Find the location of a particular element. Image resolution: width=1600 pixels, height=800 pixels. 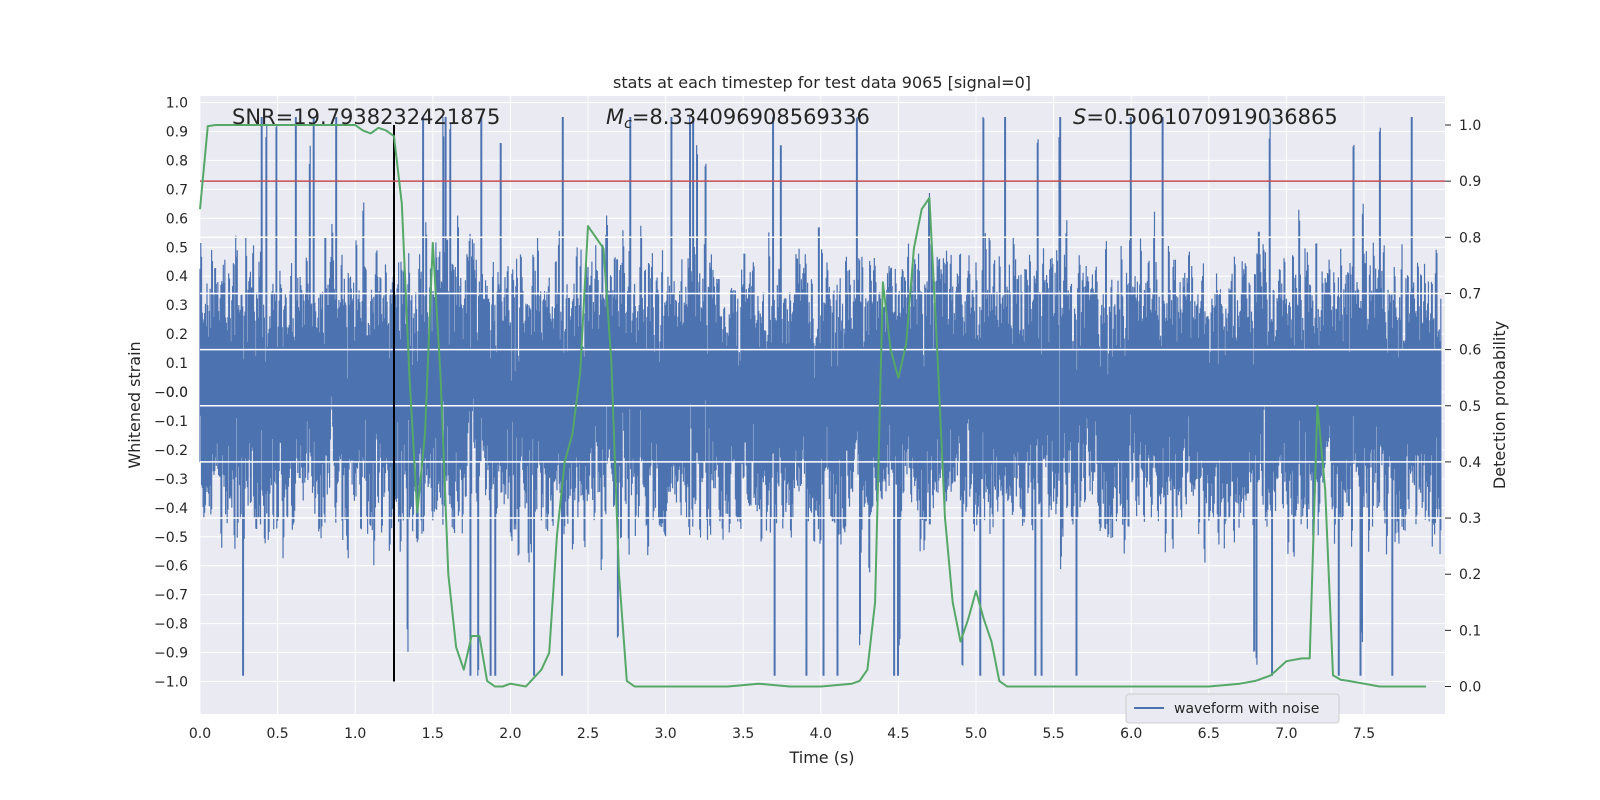

right-axis-ticks: 1.0 0.9 0.8 0.7 0.6 0.5 0.4 0.3 0.2 0.1 0.0 is located at coordinates (1463, 407).